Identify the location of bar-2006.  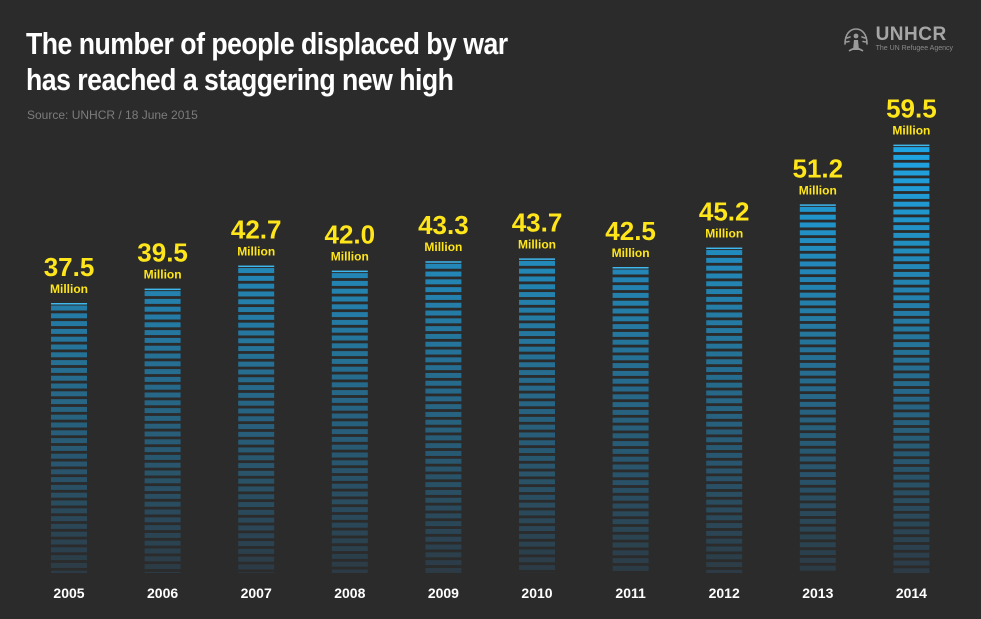
(162, 430).